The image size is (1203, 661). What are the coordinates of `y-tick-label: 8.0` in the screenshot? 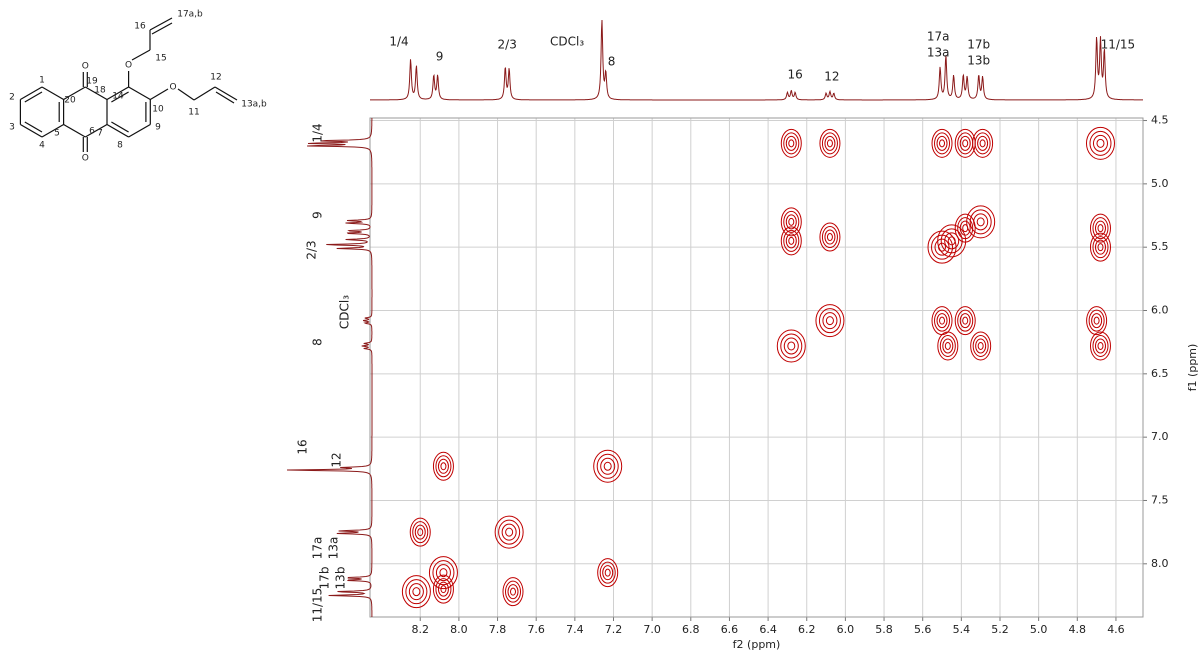 It's located at (1160, 563).